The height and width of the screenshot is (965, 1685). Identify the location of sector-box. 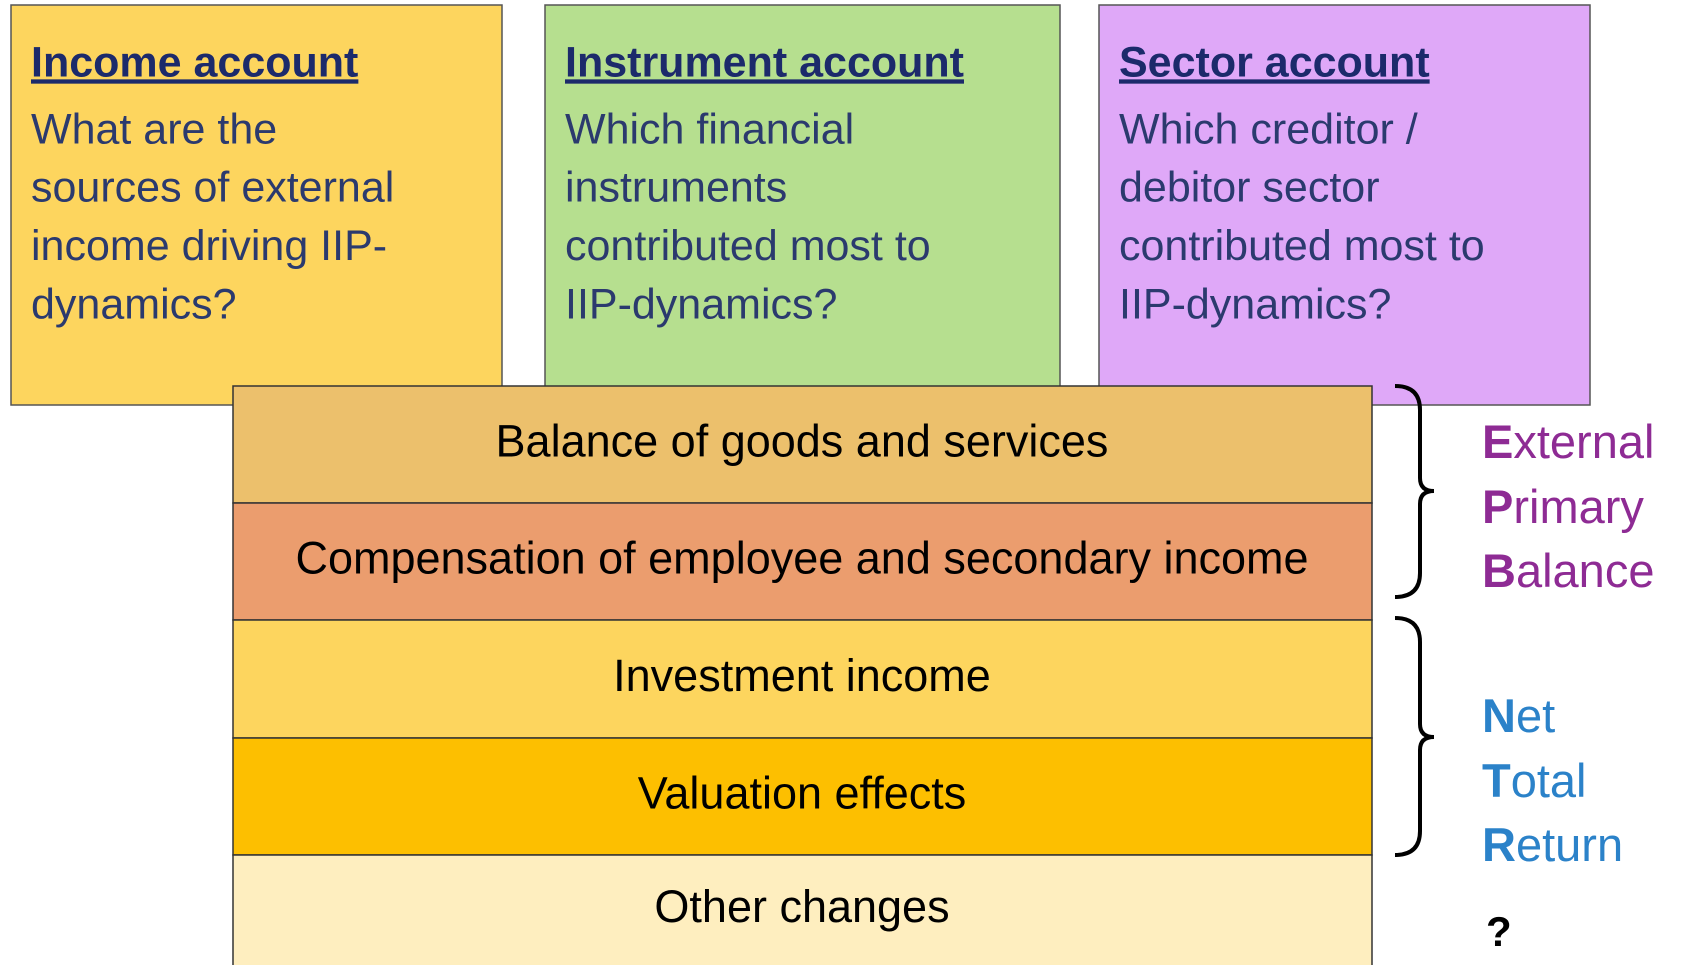
(1344, 205).